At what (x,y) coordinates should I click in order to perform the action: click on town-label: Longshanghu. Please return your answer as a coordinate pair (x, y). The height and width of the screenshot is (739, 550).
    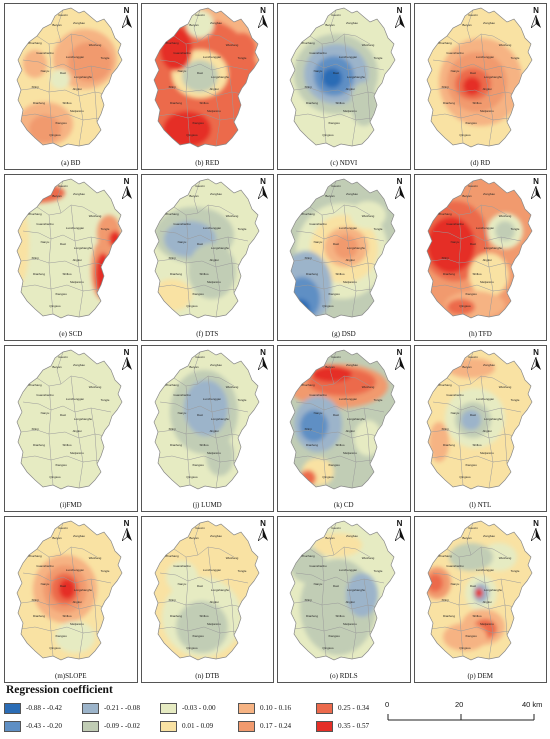
    Looking at the image, I should click on (83, 248).